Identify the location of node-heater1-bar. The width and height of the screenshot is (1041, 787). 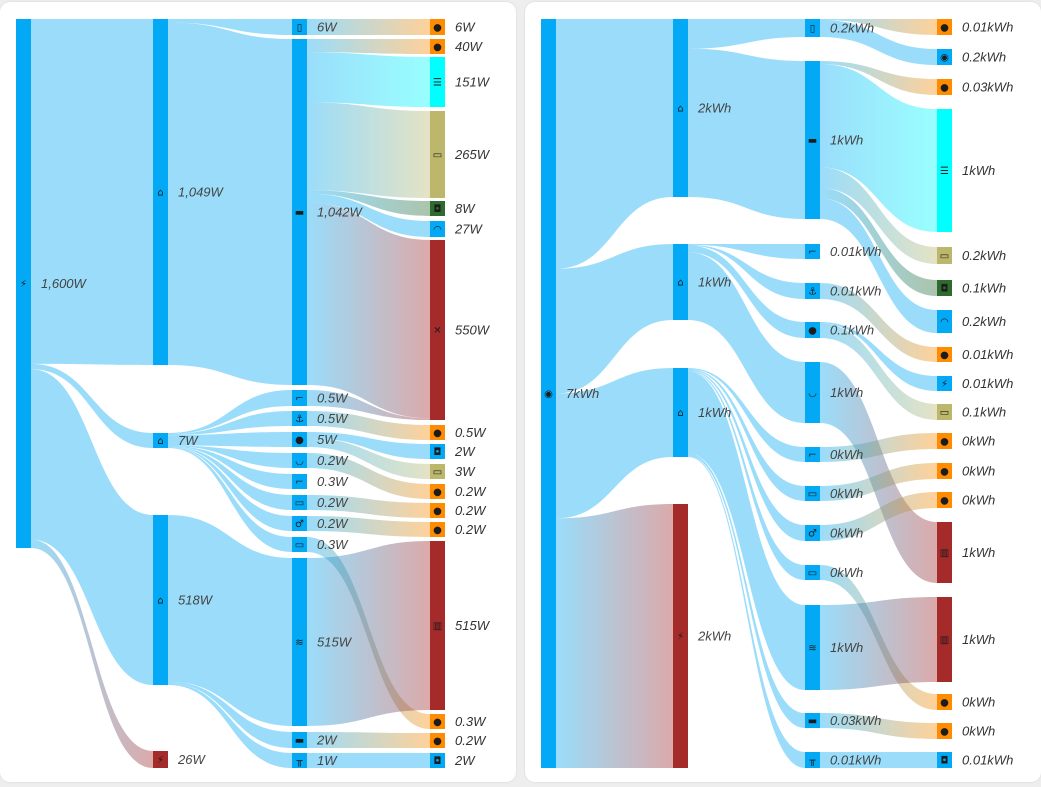
(944, 552).